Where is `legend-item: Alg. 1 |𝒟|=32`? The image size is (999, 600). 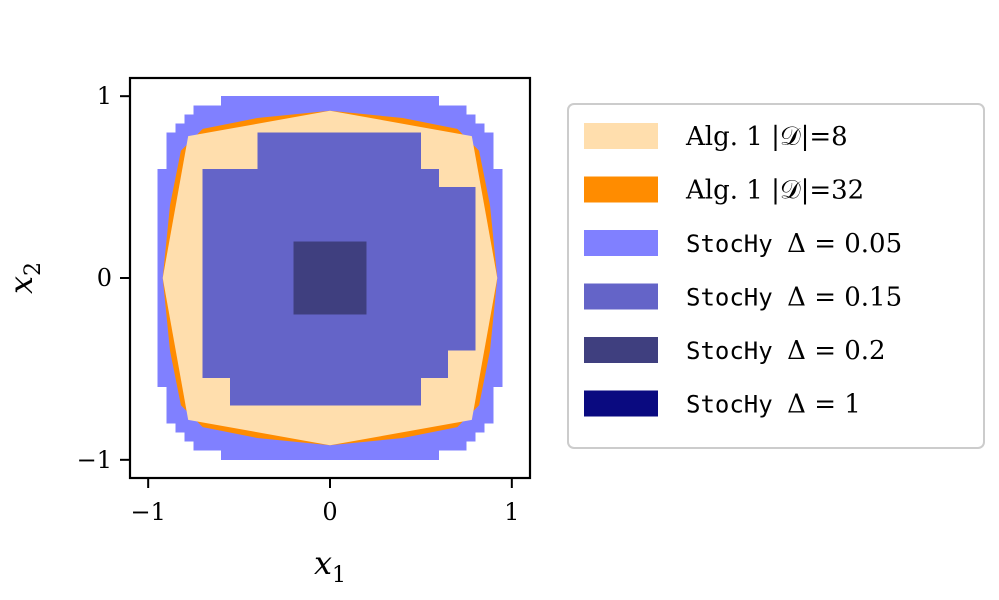
legend-item: Alg. 1 |𝒟|=32 is located at coordinates (724, 191).